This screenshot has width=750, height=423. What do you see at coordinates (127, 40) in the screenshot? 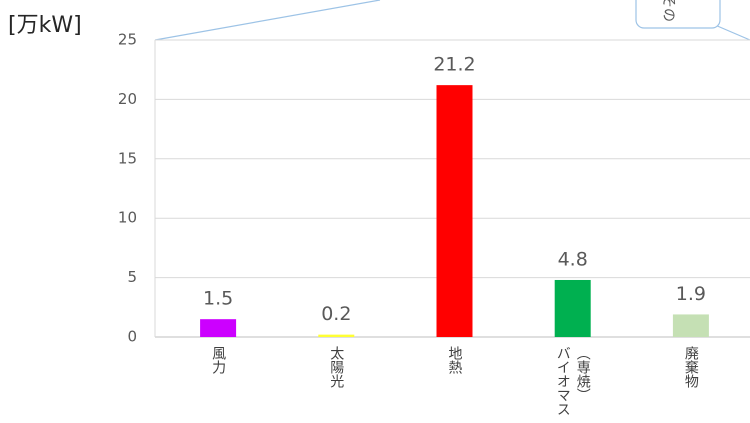
I see `y-tick-label: 25` at bounding box center [127, 40].